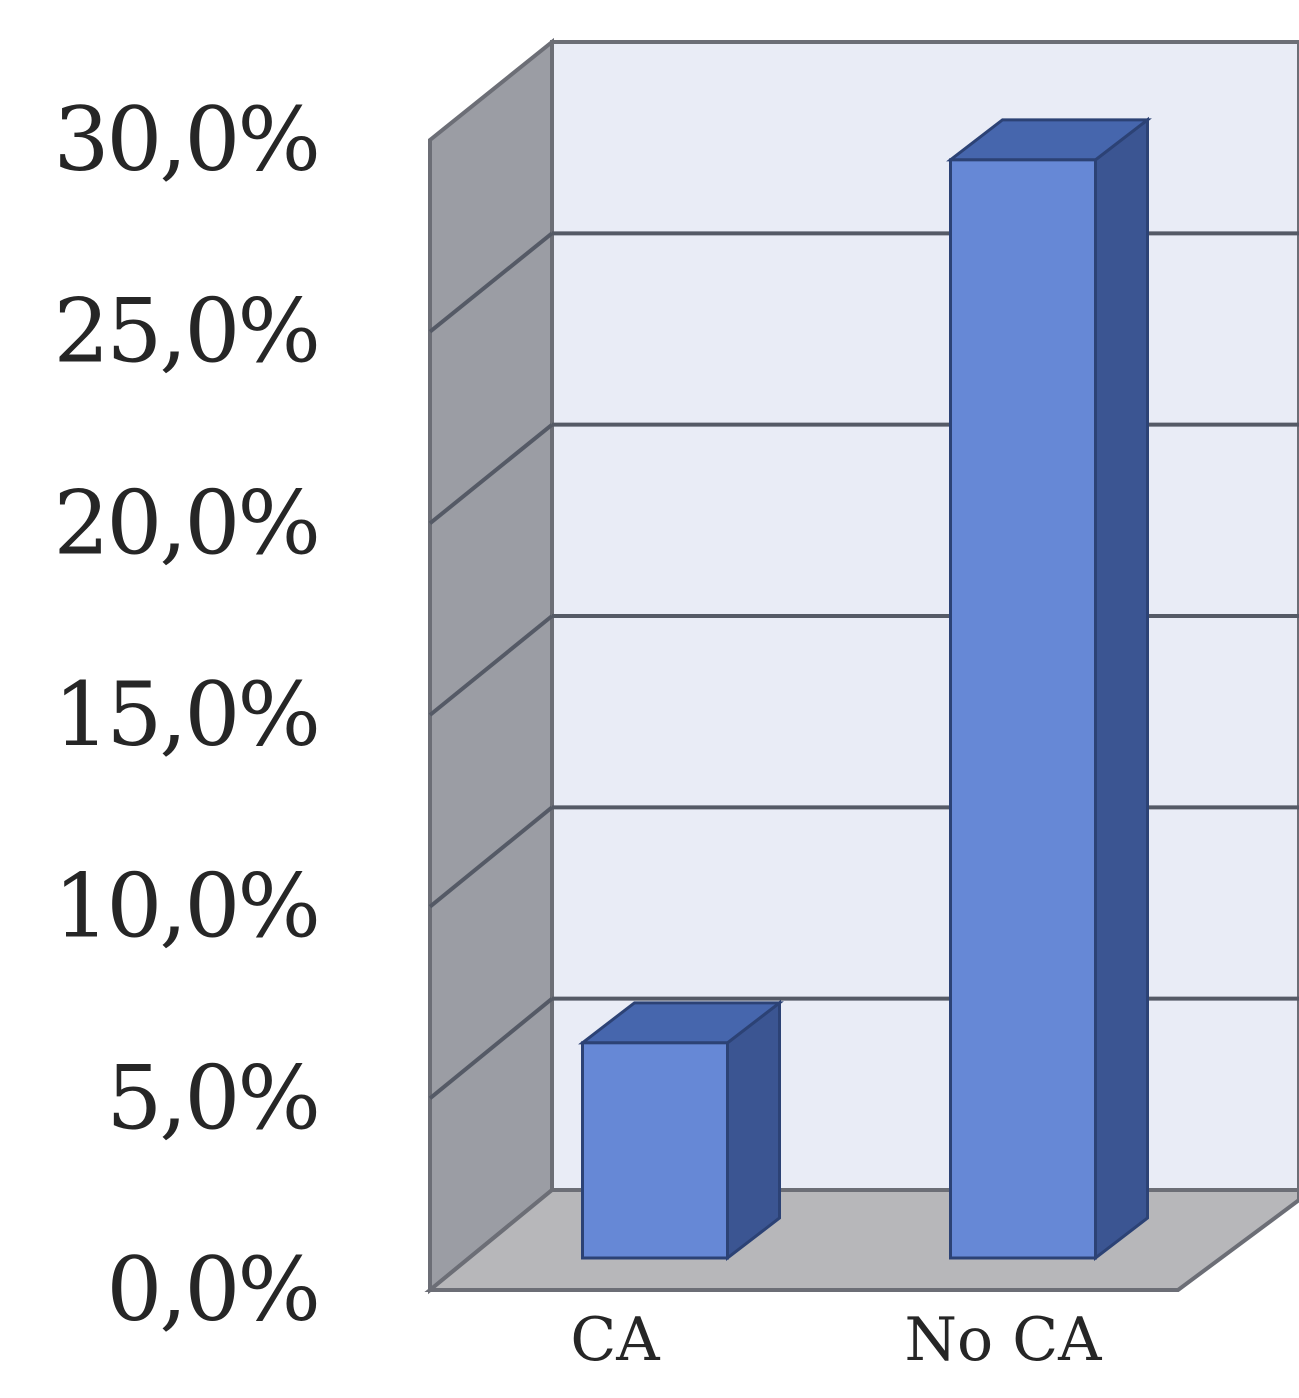 This screenshot has height=1398, width=1299. Describe the element at coordinates (861, 1240) in the screenshot. I see `chart-floor` at that location.